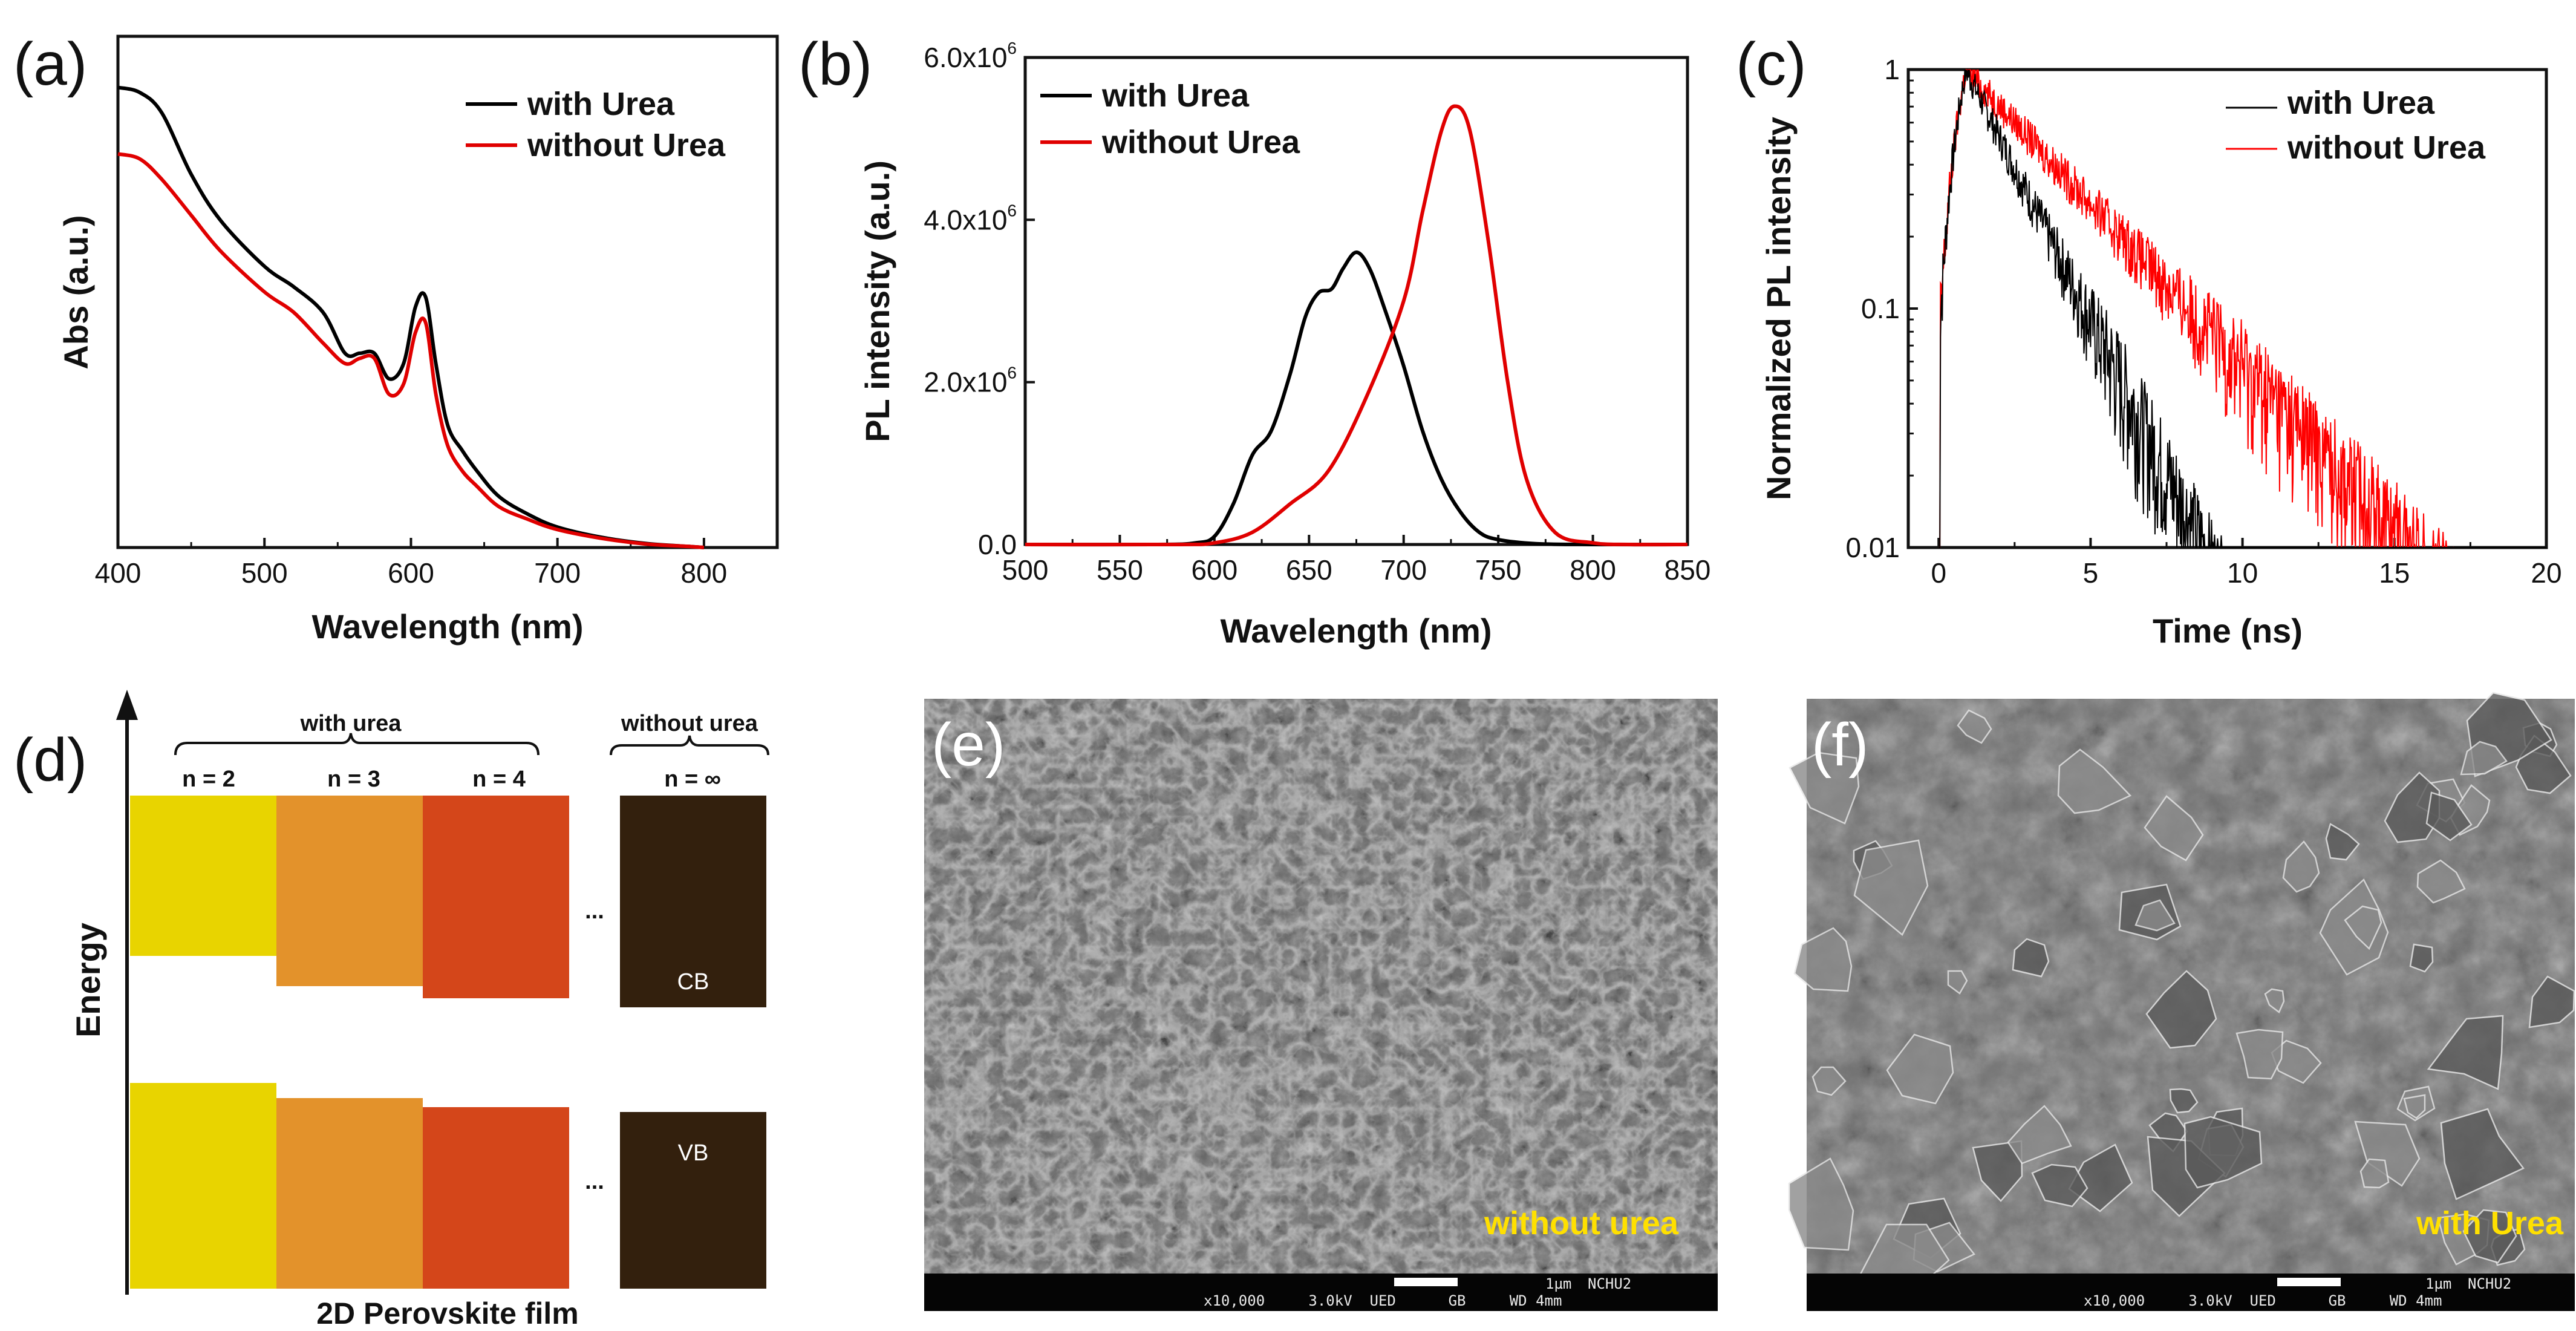 The width and height of the screenshot is (2576, 1331). What do you see at coordinates (1939, 573) in the screenshot?
I see `x-tick-label: 0` at bounding box center [1939, 573].